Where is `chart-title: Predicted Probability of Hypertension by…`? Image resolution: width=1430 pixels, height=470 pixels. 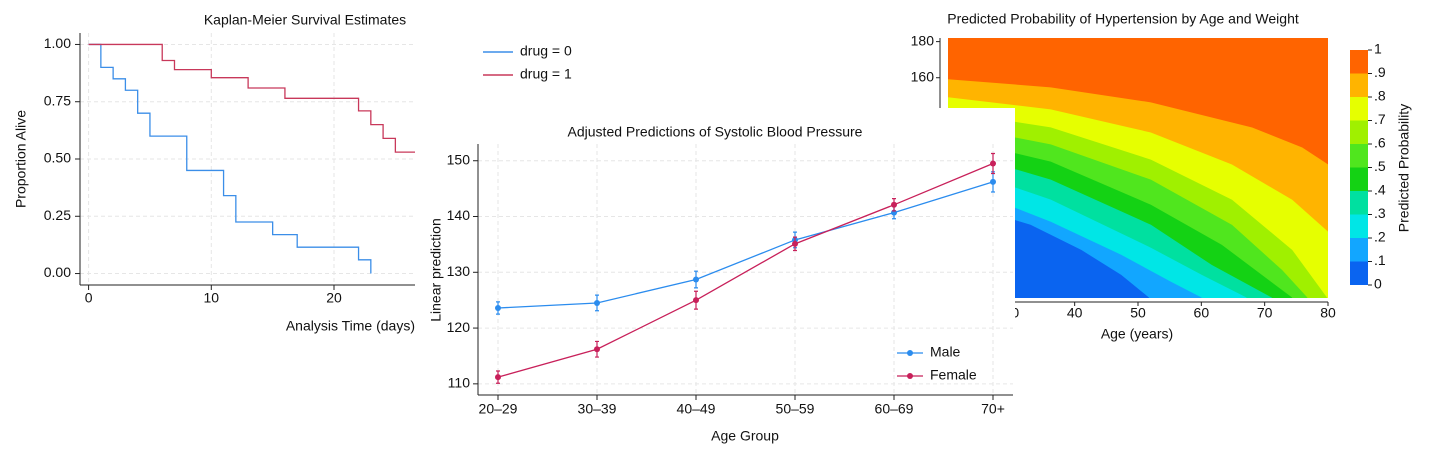 chart-title: Predicted Probability of Hypertension by… is located at coordinates (1123, 19).